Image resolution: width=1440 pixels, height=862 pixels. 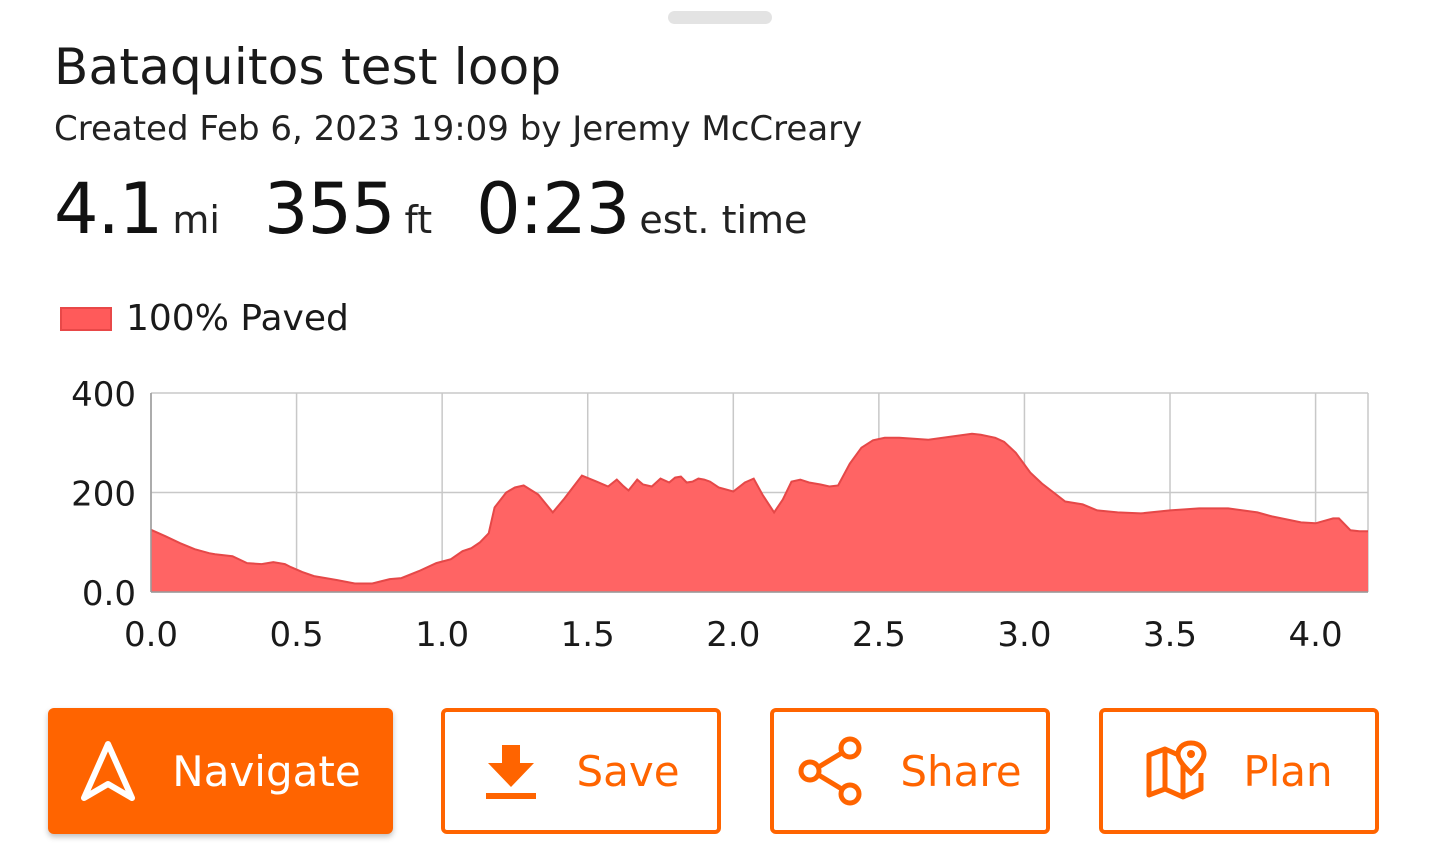 What do you see at coordinates (720, 17) in the screenshot?
I see `drag-handle` at bounding box center [720, 17].